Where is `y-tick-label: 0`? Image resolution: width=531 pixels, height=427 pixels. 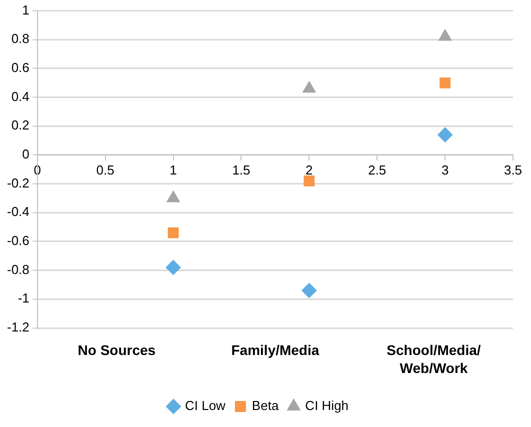
y-tick-label: 0 is located at coordinates (26, 154).